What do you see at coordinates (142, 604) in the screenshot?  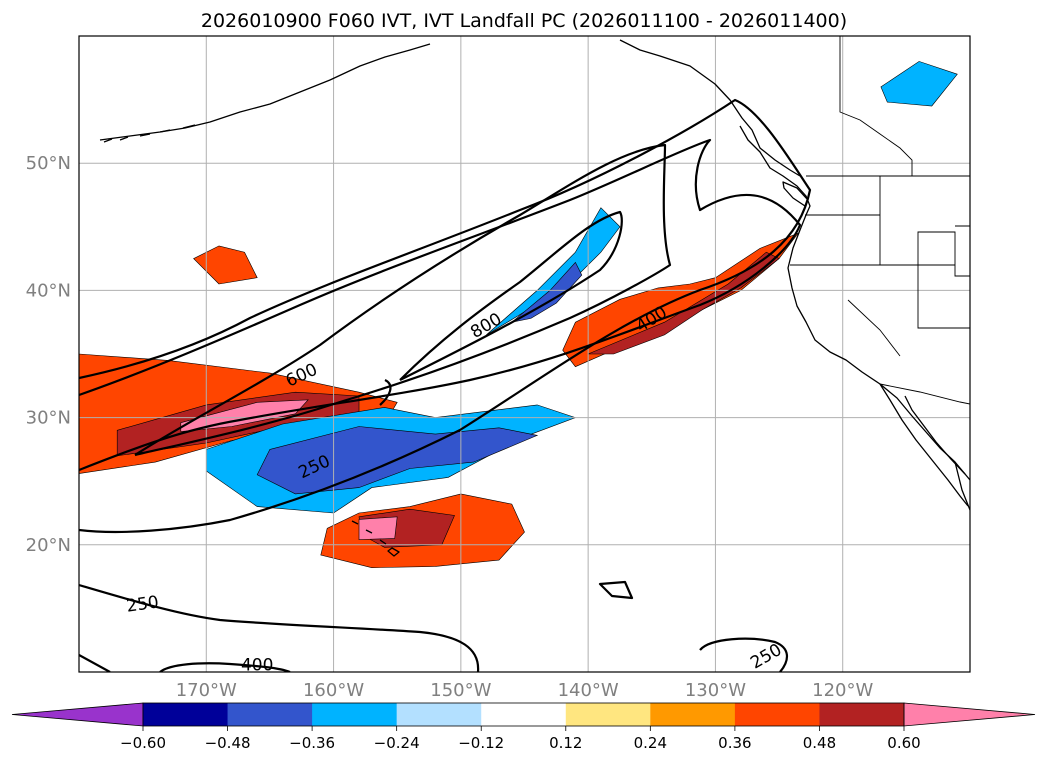 I see `contour-label-250: 250` at bounding box center [142, 604].